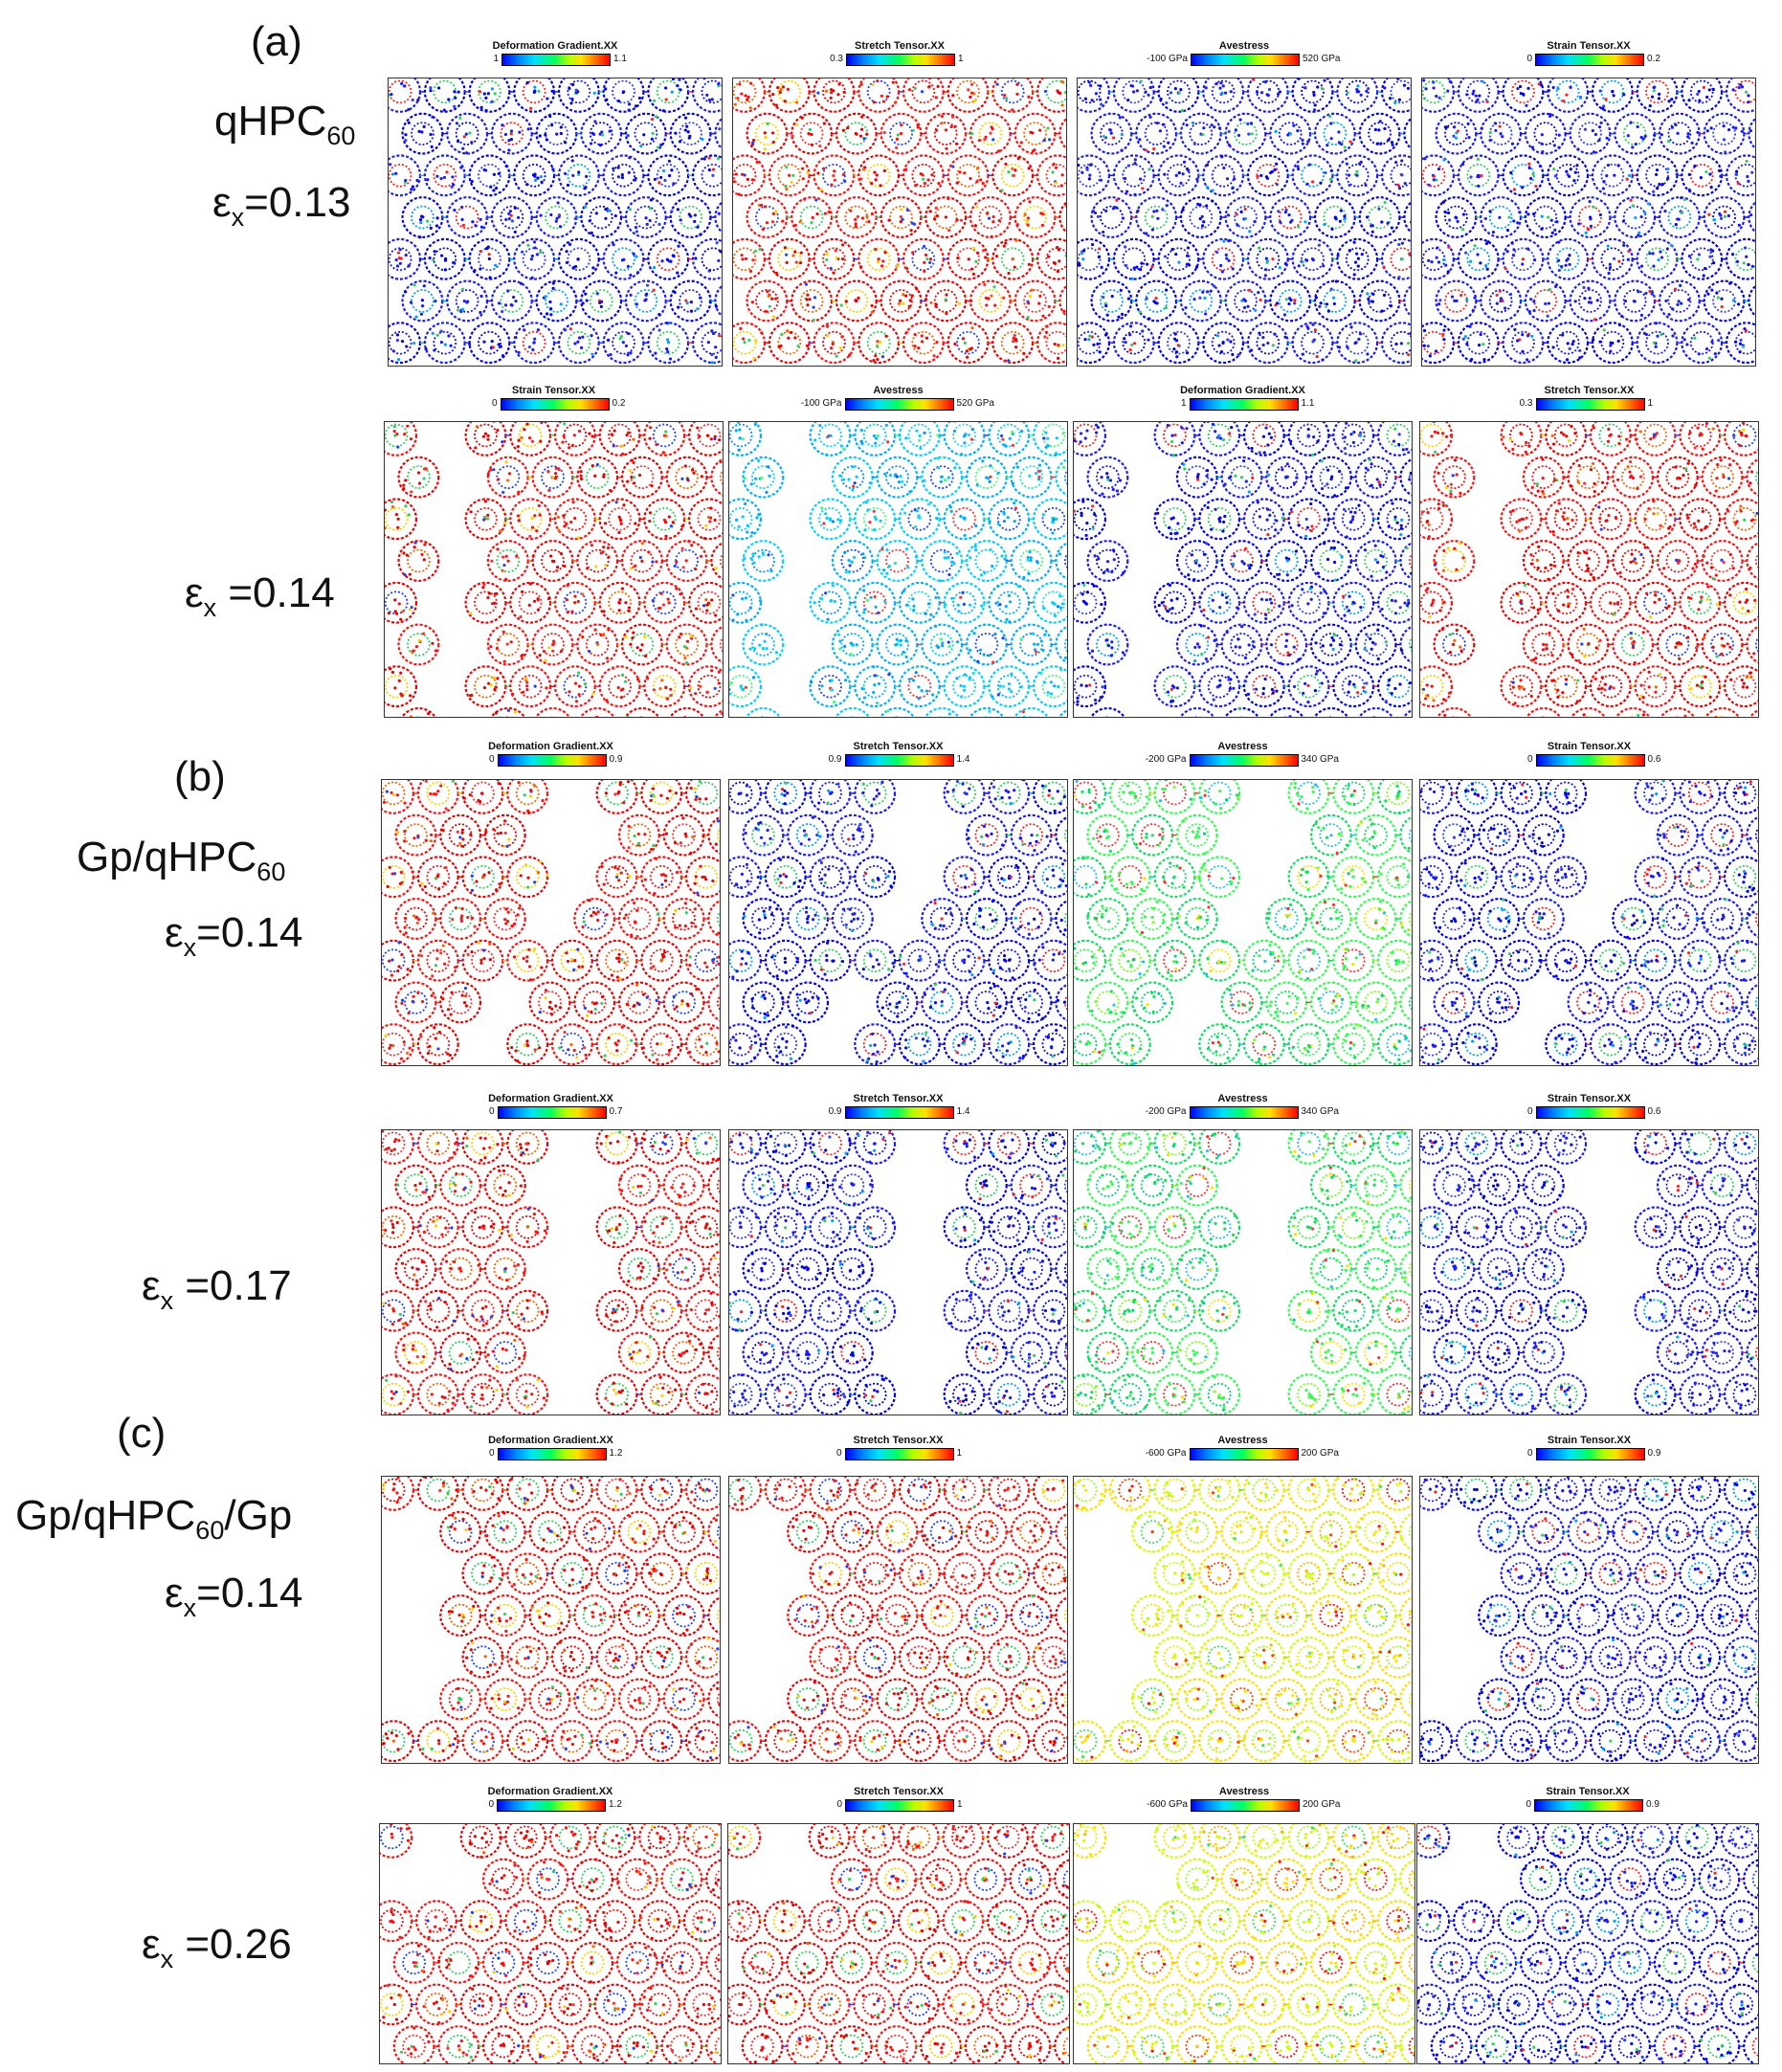 Image resolution: width=1782 pixels, height=2072 pixels. I want to click on simulation-panel-c1-2: Stretch Tensor.XX 0 1, so click(898, 1600).